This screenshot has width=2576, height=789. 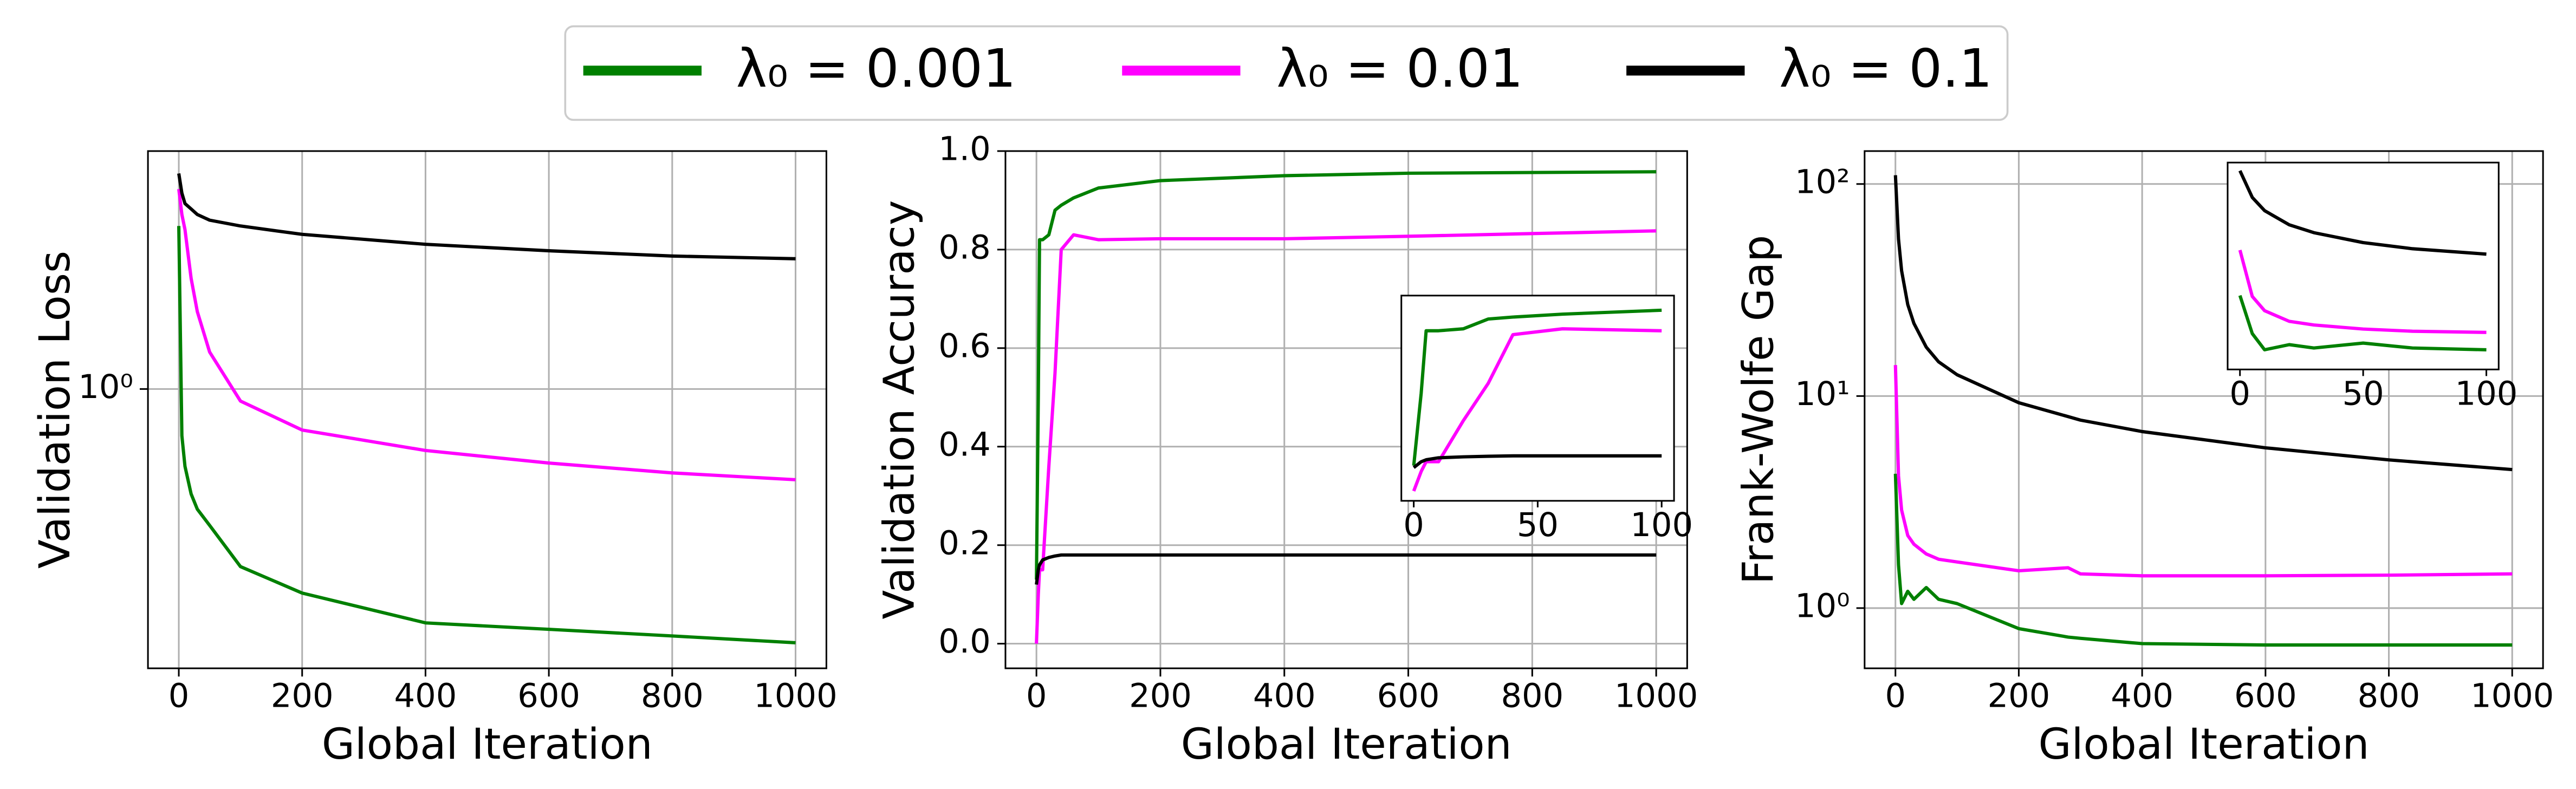 What do you see at coordinates (899, 409) in the screenshot?
I see `y-axis-label: Validation Accuracy` at bounding box center [899, 409].